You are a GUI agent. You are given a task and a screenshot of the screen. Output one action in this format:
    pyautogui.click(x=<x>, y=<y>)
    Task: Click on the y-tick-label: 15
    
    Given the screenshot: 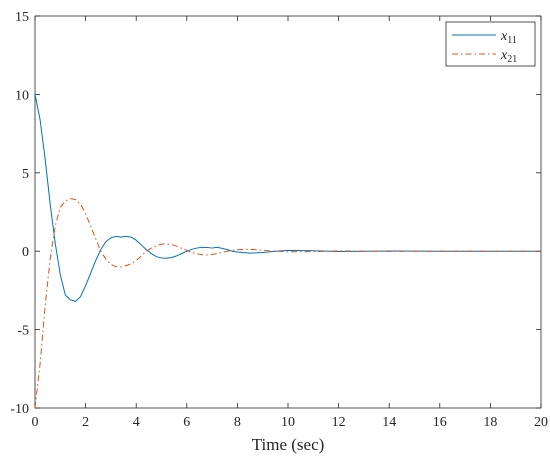 What is the action you would take?
    pyautogui.click(x=22, y=17)
    